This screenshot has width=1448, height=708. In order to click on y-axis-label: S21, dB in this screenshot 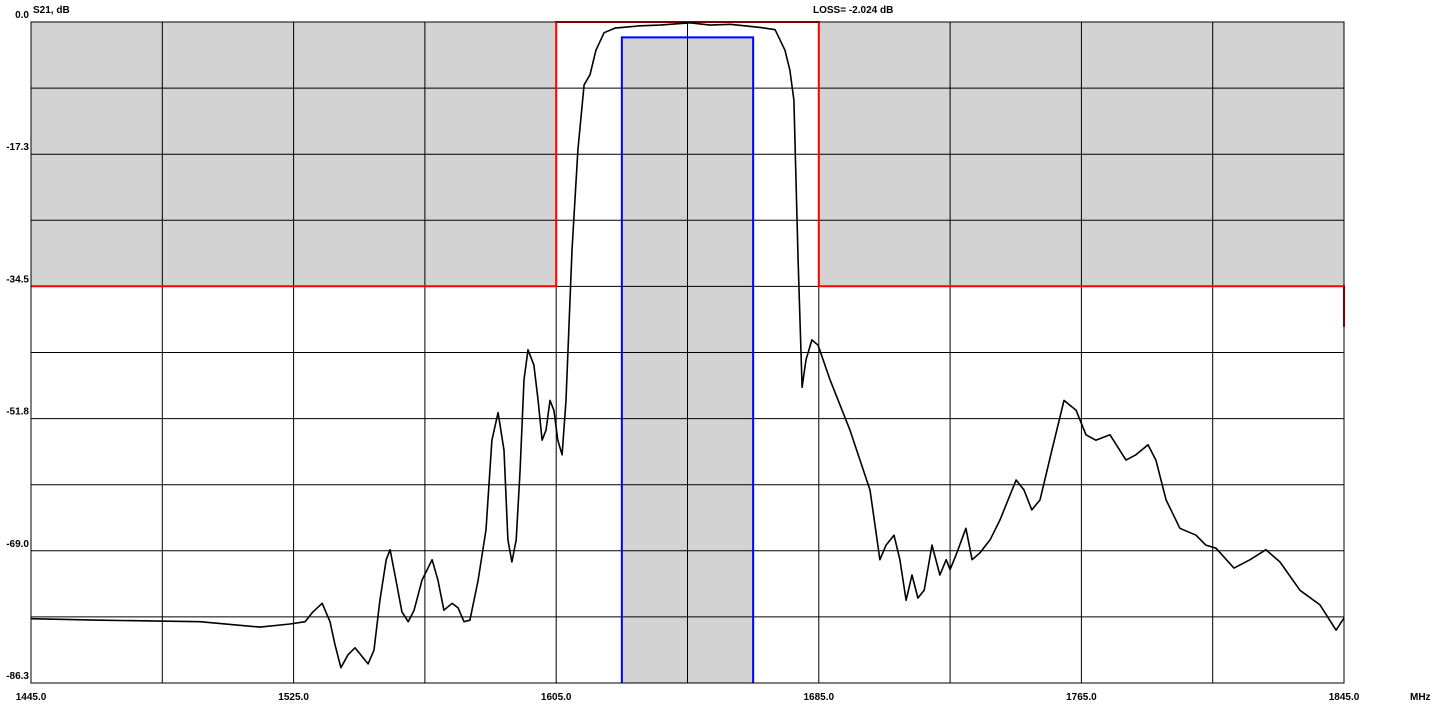, I will do `click(51, 10)`.